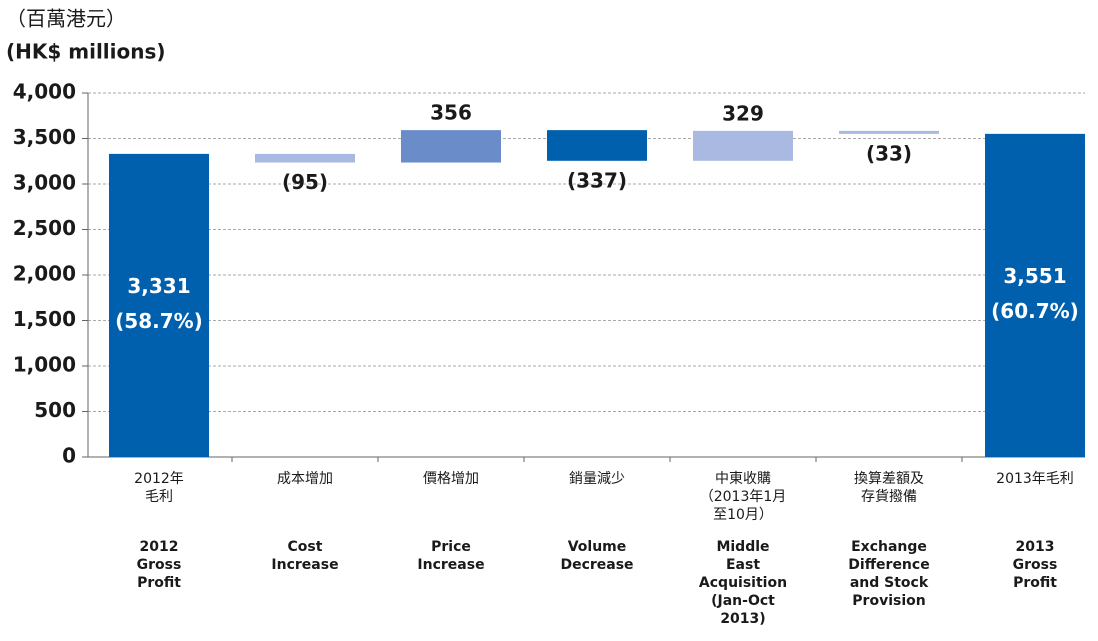 Image resolution: width=1098 pixels, height=641 pixels. I want to click on x-tick-label: Middle, so click(742, 547).